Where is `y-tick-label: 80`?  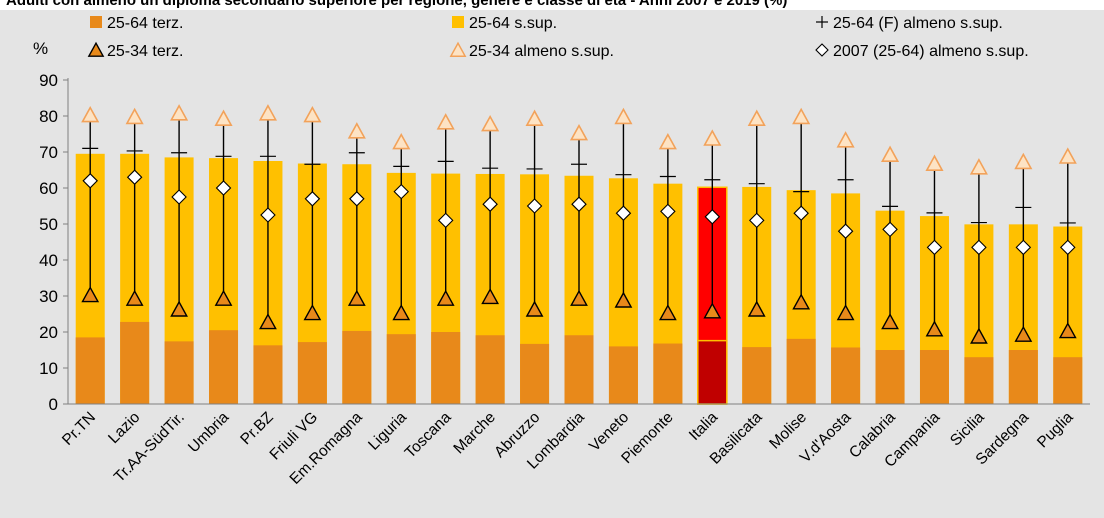 y-tick-label: 80 is located at coordinates (48, 116).